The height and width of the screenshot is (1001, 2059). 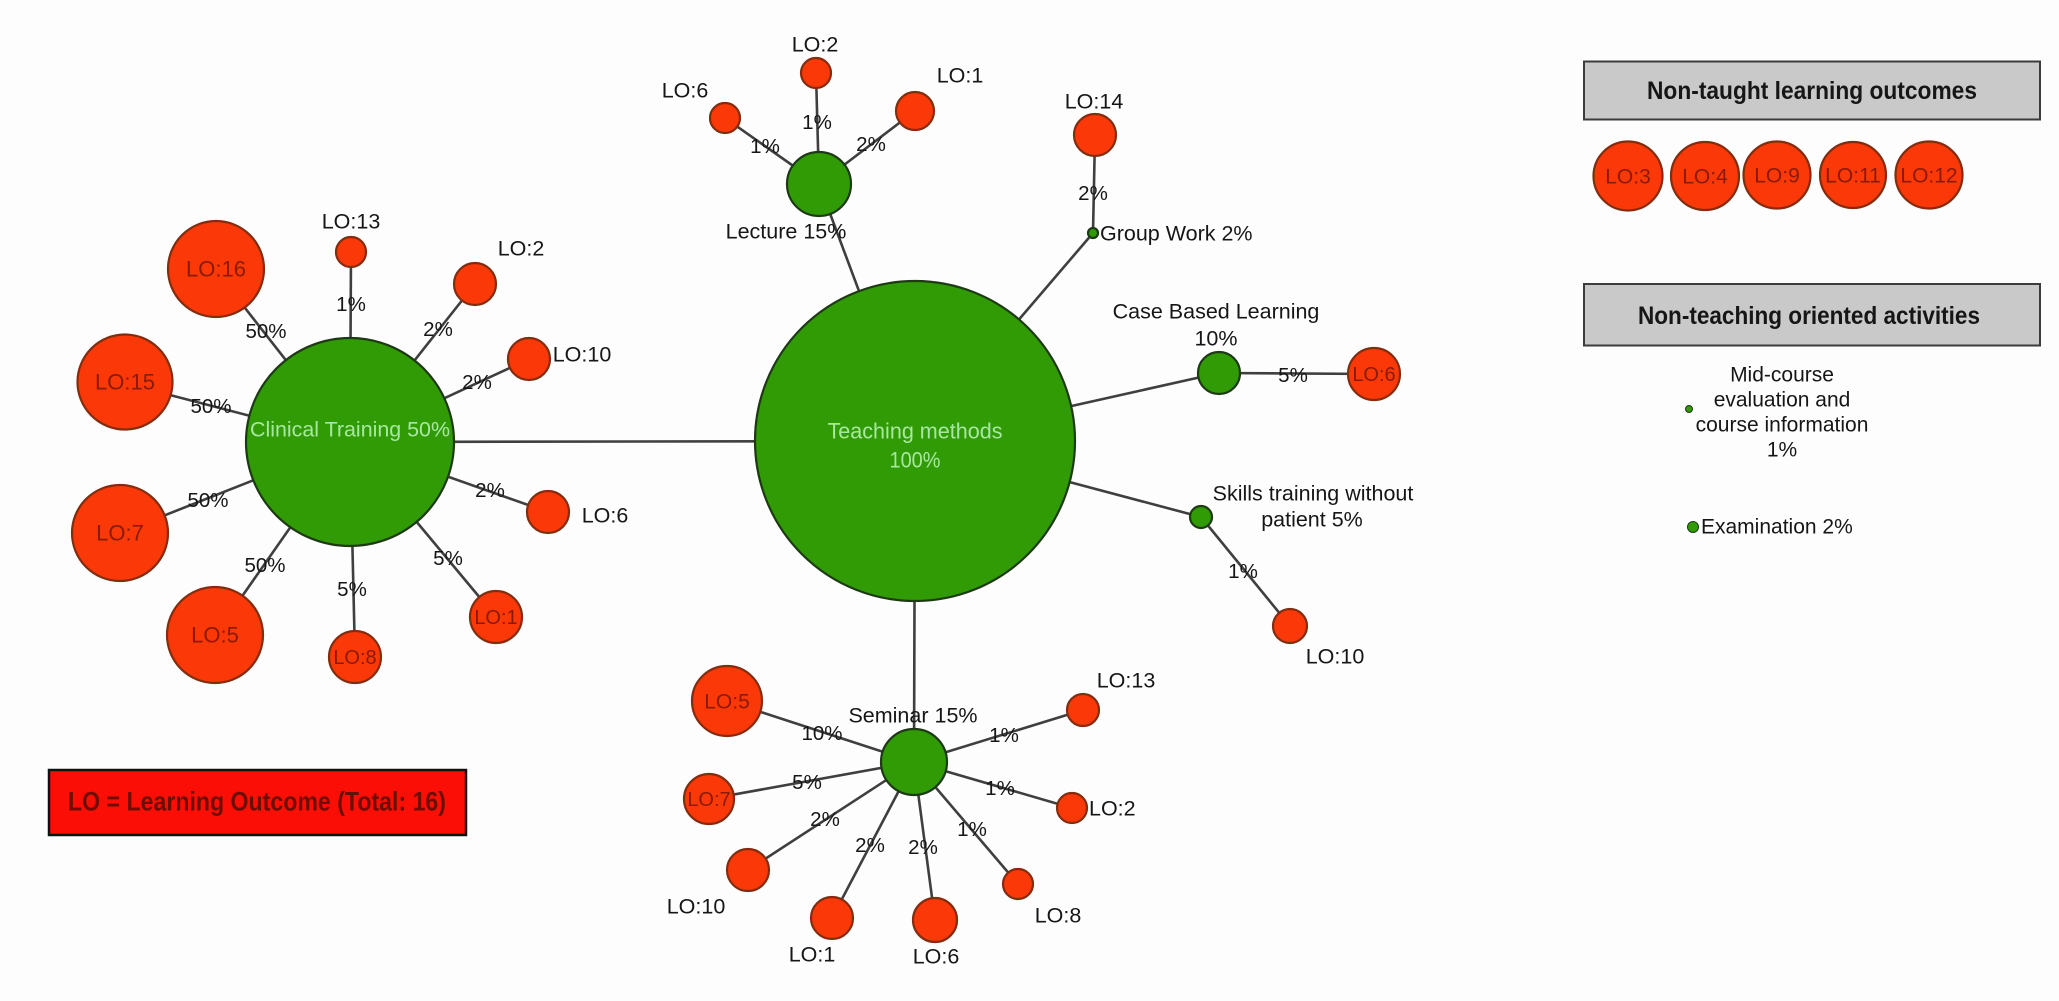 What do you see at coordinates (912, 716) in the screenshot?
I see `svg-text: Seminar 15%` at bounding box center [912, 716].